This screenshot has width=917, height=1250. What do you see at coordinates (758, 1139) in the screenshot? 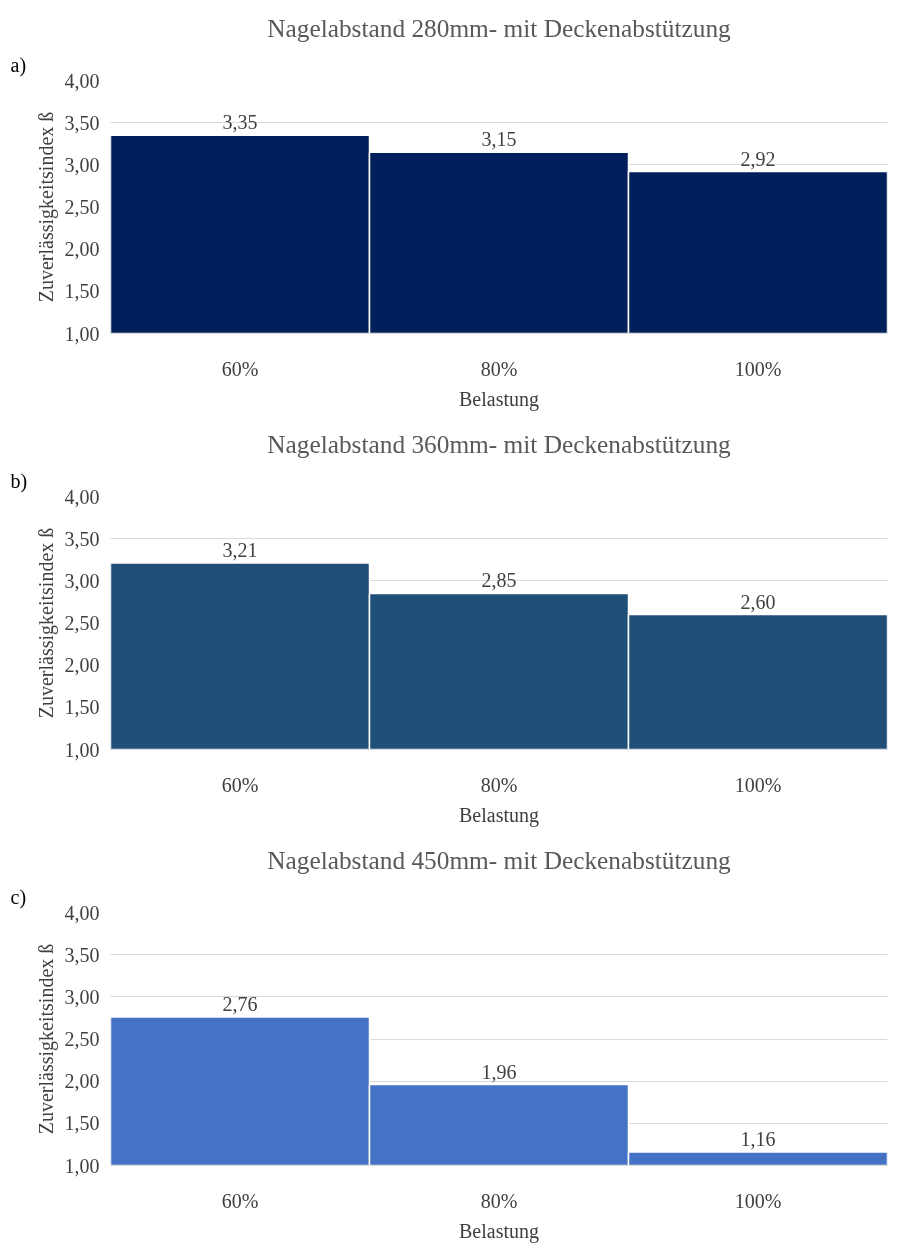
I see `data-label: 1,16` at bounding box center [758, 1139].